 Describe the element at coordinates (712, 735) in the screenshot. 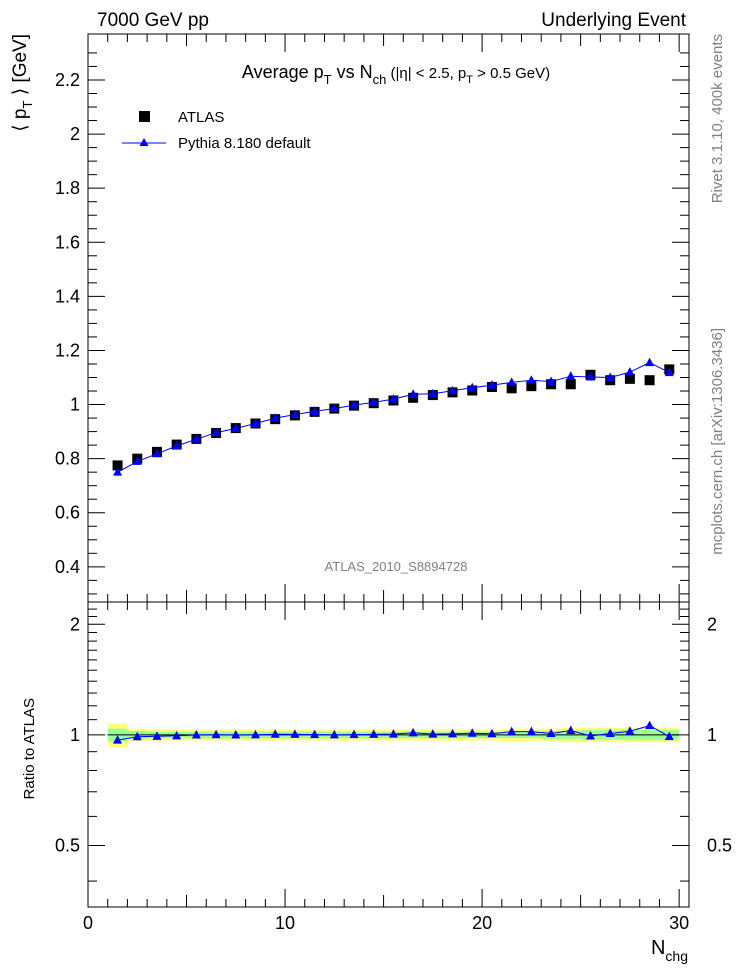

I see `ratio-y-tick-label-right-1: 1` at that location.